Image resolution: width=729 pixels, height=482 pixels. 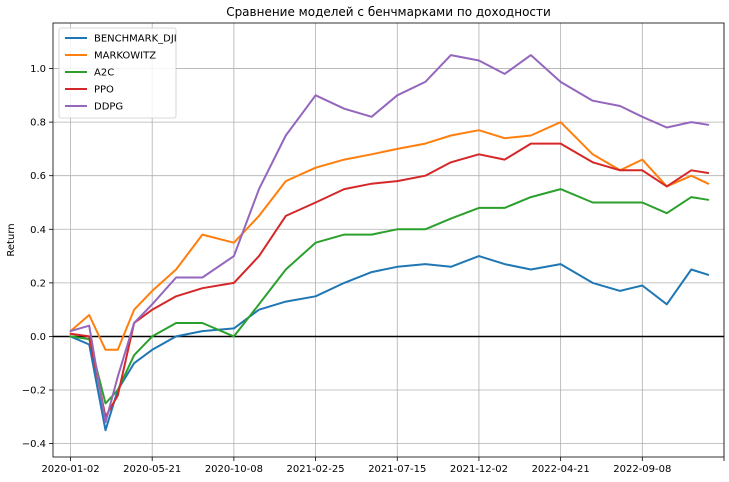 What do you see at coordinates (38, 230) in the screenshot?
I see `y-tick-label: 0.4` at bounding box center [38, 230].